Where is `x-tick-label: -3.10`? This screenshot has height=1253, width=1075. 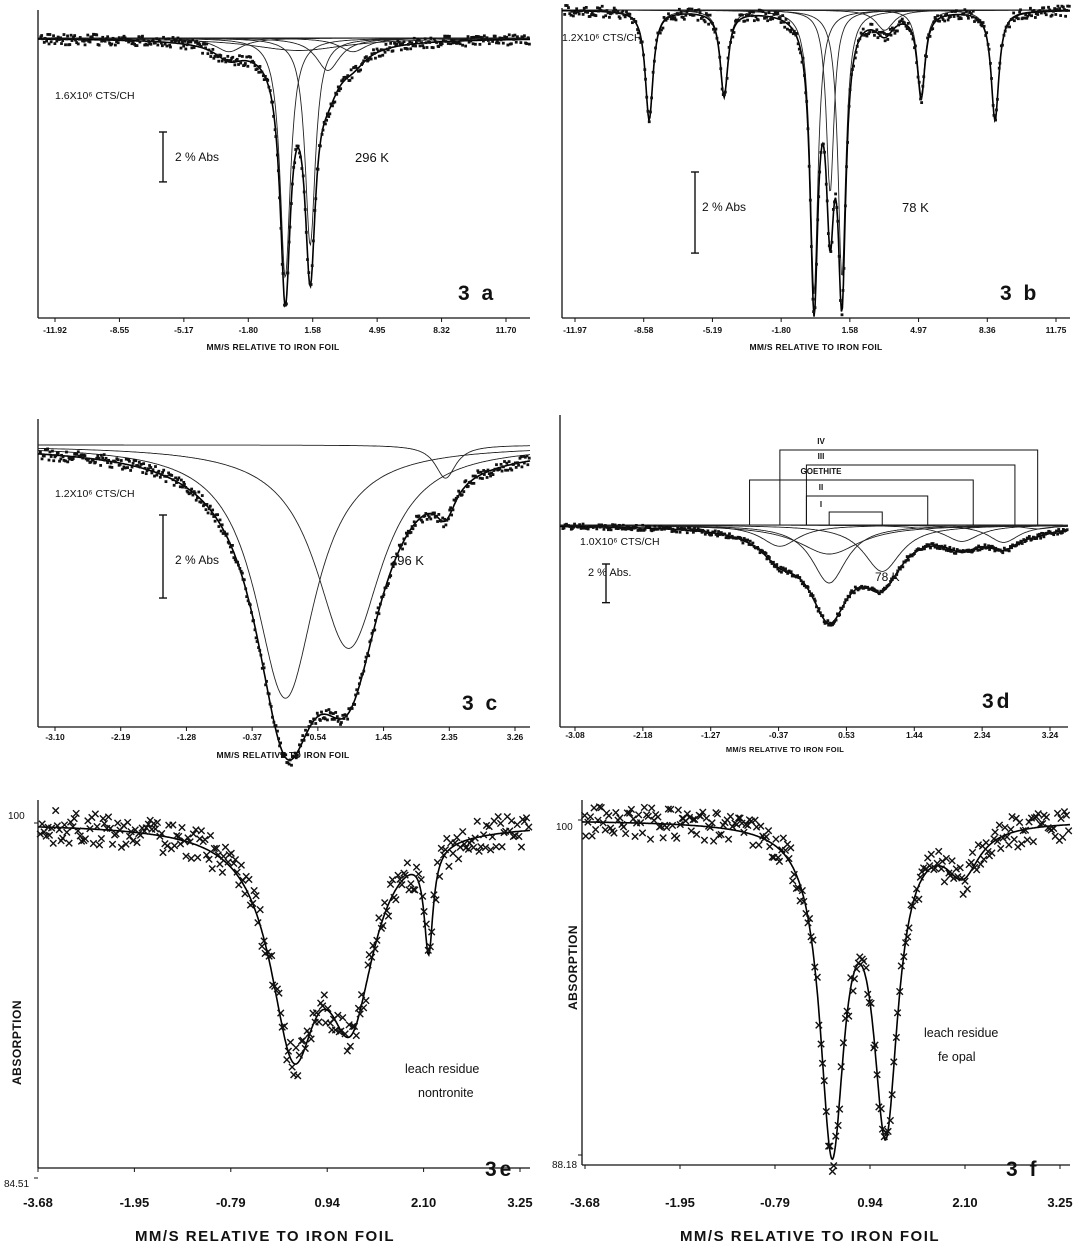 x-tick-label: -3.10 is located at coordinates (55, 737).